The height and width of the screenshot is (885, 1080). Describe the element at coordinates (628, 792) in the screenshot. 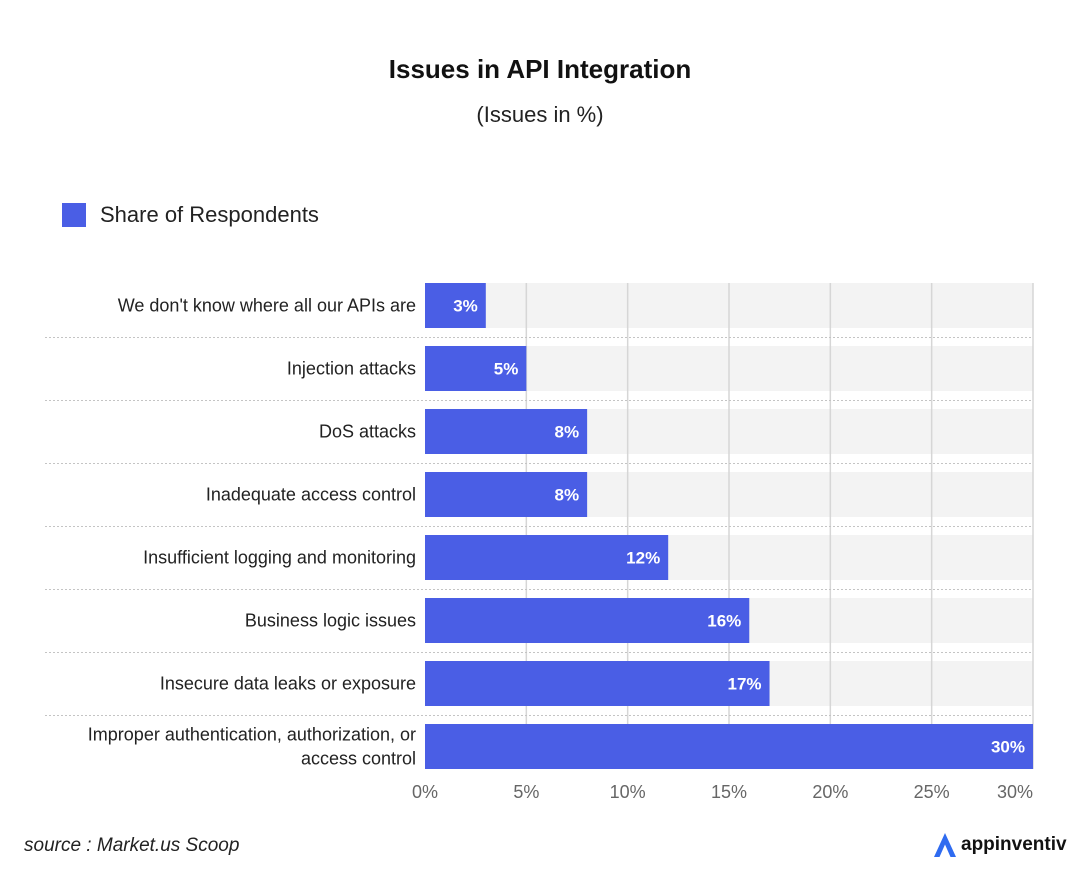

I see `x-tick-label: 10%` at that location.